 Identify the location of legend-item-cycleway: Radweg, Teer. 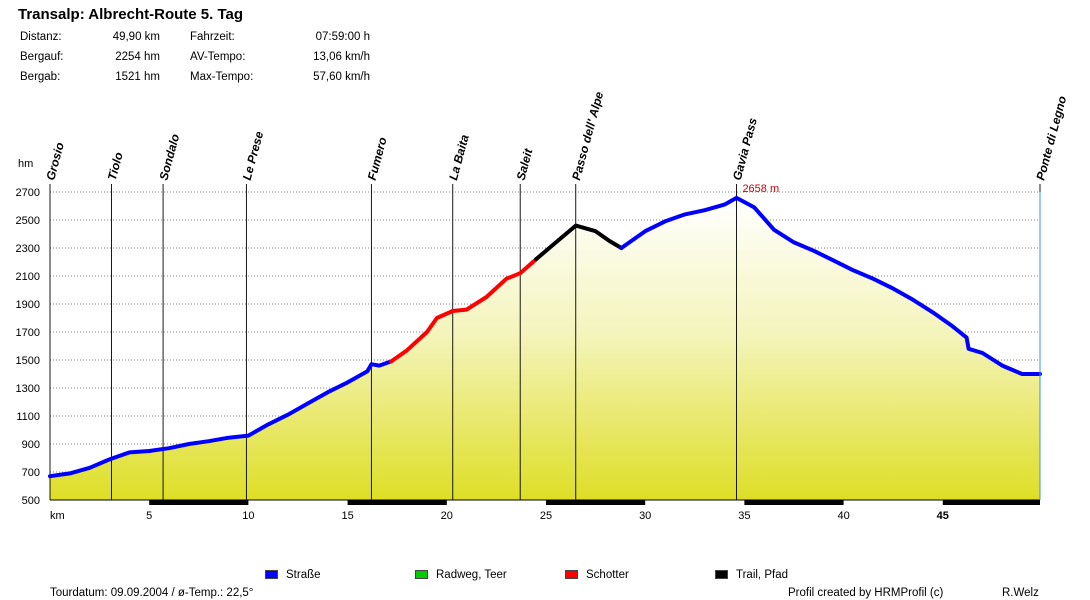
(461, 575).